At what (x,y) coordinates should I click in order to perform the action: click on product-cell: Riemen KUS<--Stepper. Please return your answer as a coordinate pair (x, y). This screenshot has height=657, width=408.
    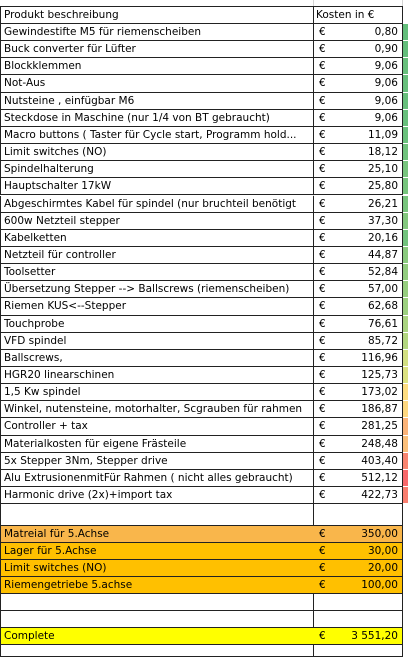
    Looking at the image, I should click on (157, 307).